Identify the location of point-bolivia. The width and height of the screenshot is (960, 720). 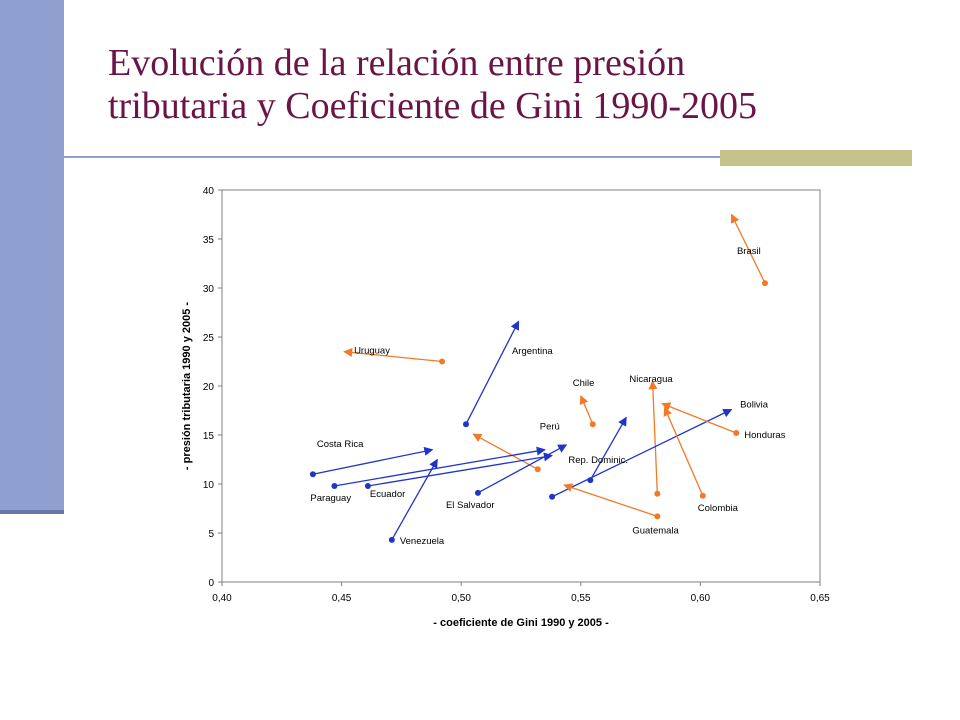
(552, 496).